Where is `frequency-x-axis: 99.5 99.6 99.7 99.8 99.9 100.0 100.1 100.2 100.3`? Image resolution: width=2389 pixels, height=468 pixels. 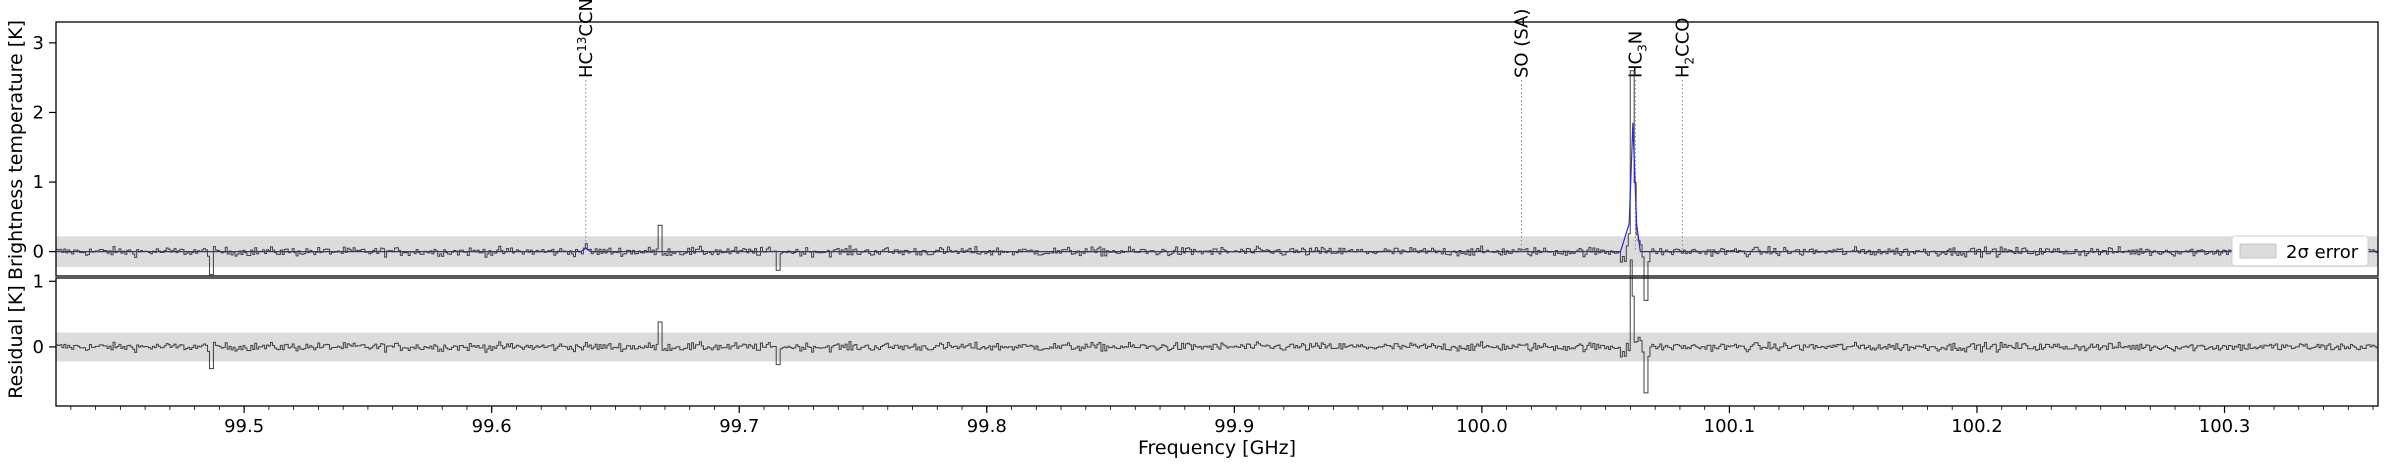 frequency-x-axis: 99.5 99.6 99.7 99.8 99.9 100.0 100.1 100.2 100.3 is located at coordinates (1222, 421).